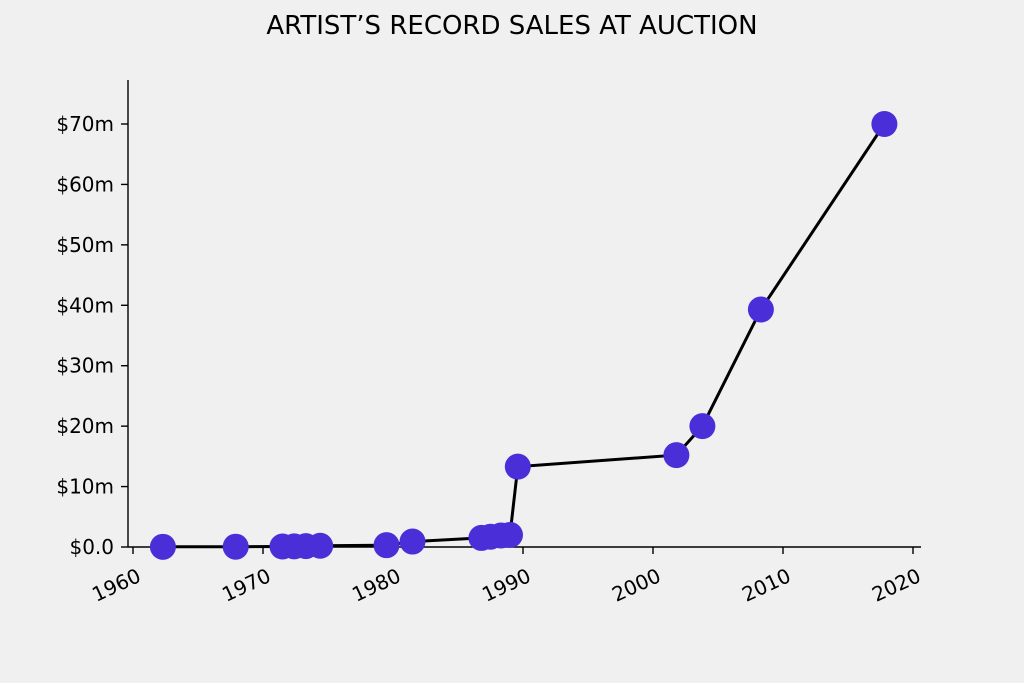  What do you see at coordinates (506, 584) in the screenshot?
I see `x-tick-label: 1990` at bounding box center [506, 584].